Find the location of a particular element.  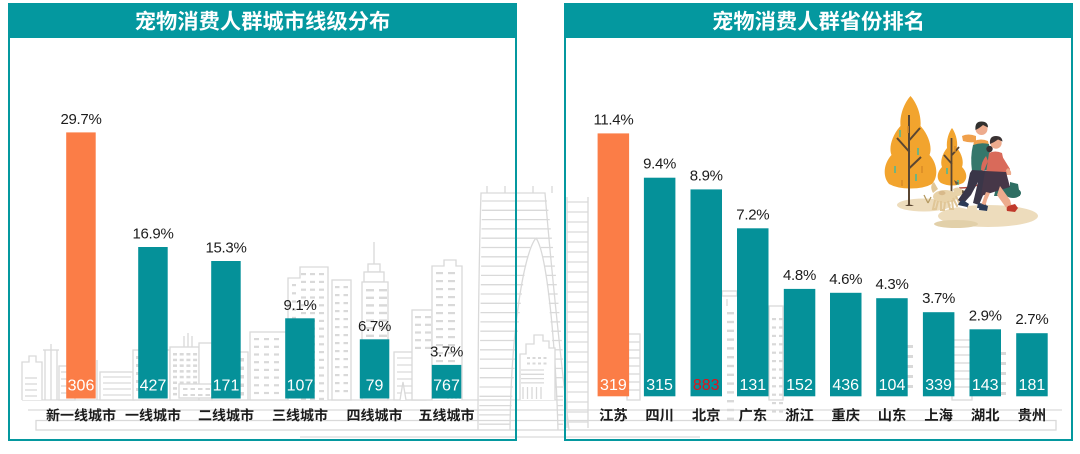

svg-text: 107 is located at coordinates (300, 386).